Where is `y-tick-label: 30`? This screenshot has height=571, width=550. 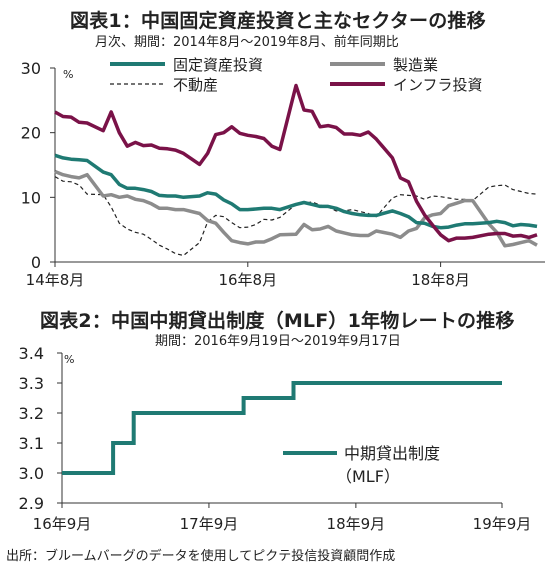 y-tick-label: 30 is located at coordinates (31, 68).